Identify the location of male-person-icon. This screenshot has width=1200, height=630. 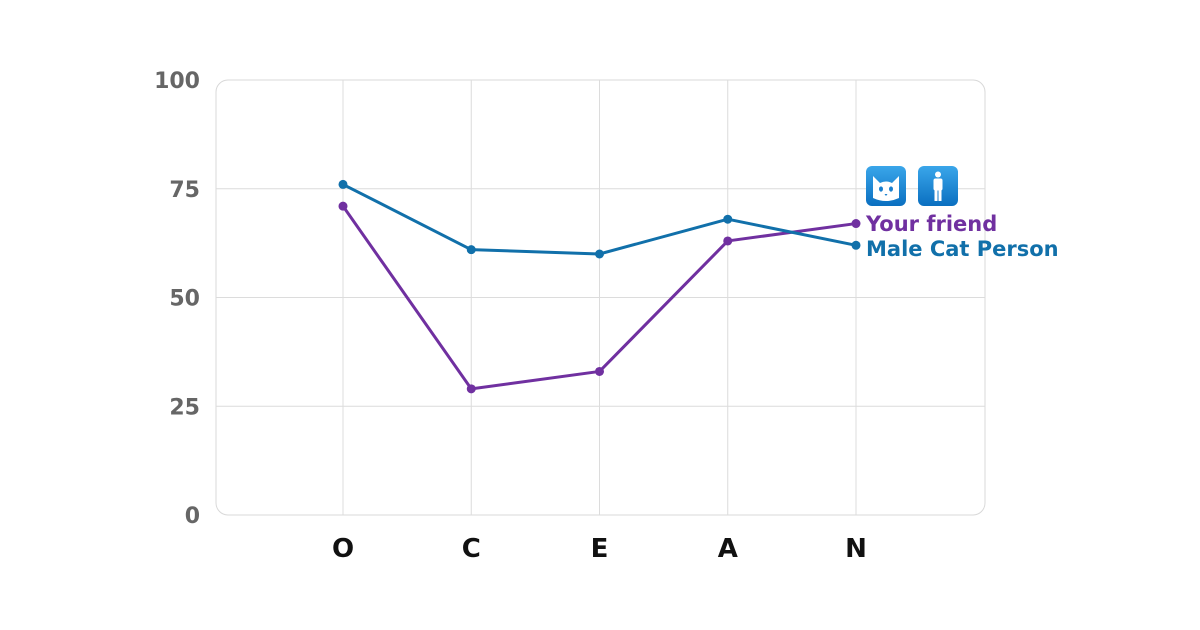
(938, 186).